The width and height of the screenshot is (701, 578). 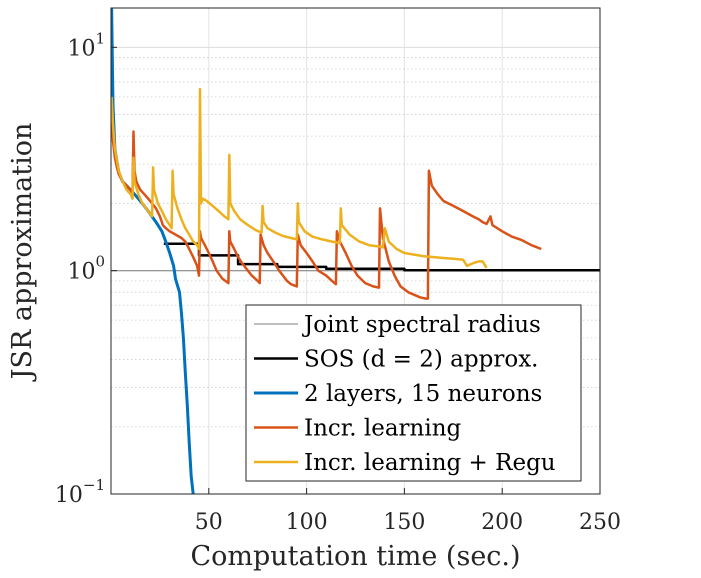 What do you see at coordinates (307, 522) in the screenshot?
I see `x-tick-label: 100` at bounding box center [307, 522].